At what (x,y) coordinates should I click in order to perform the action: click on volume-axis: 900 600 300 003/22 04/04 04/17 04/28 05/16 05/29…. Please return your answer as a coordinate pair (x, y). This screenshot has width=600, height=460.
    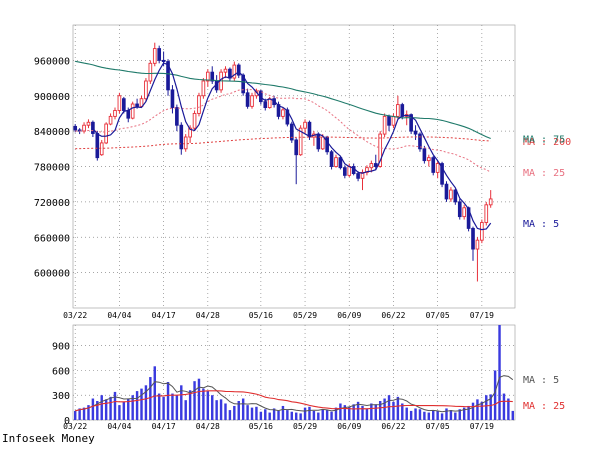
    Looking at the image, I should click on (273, 386).